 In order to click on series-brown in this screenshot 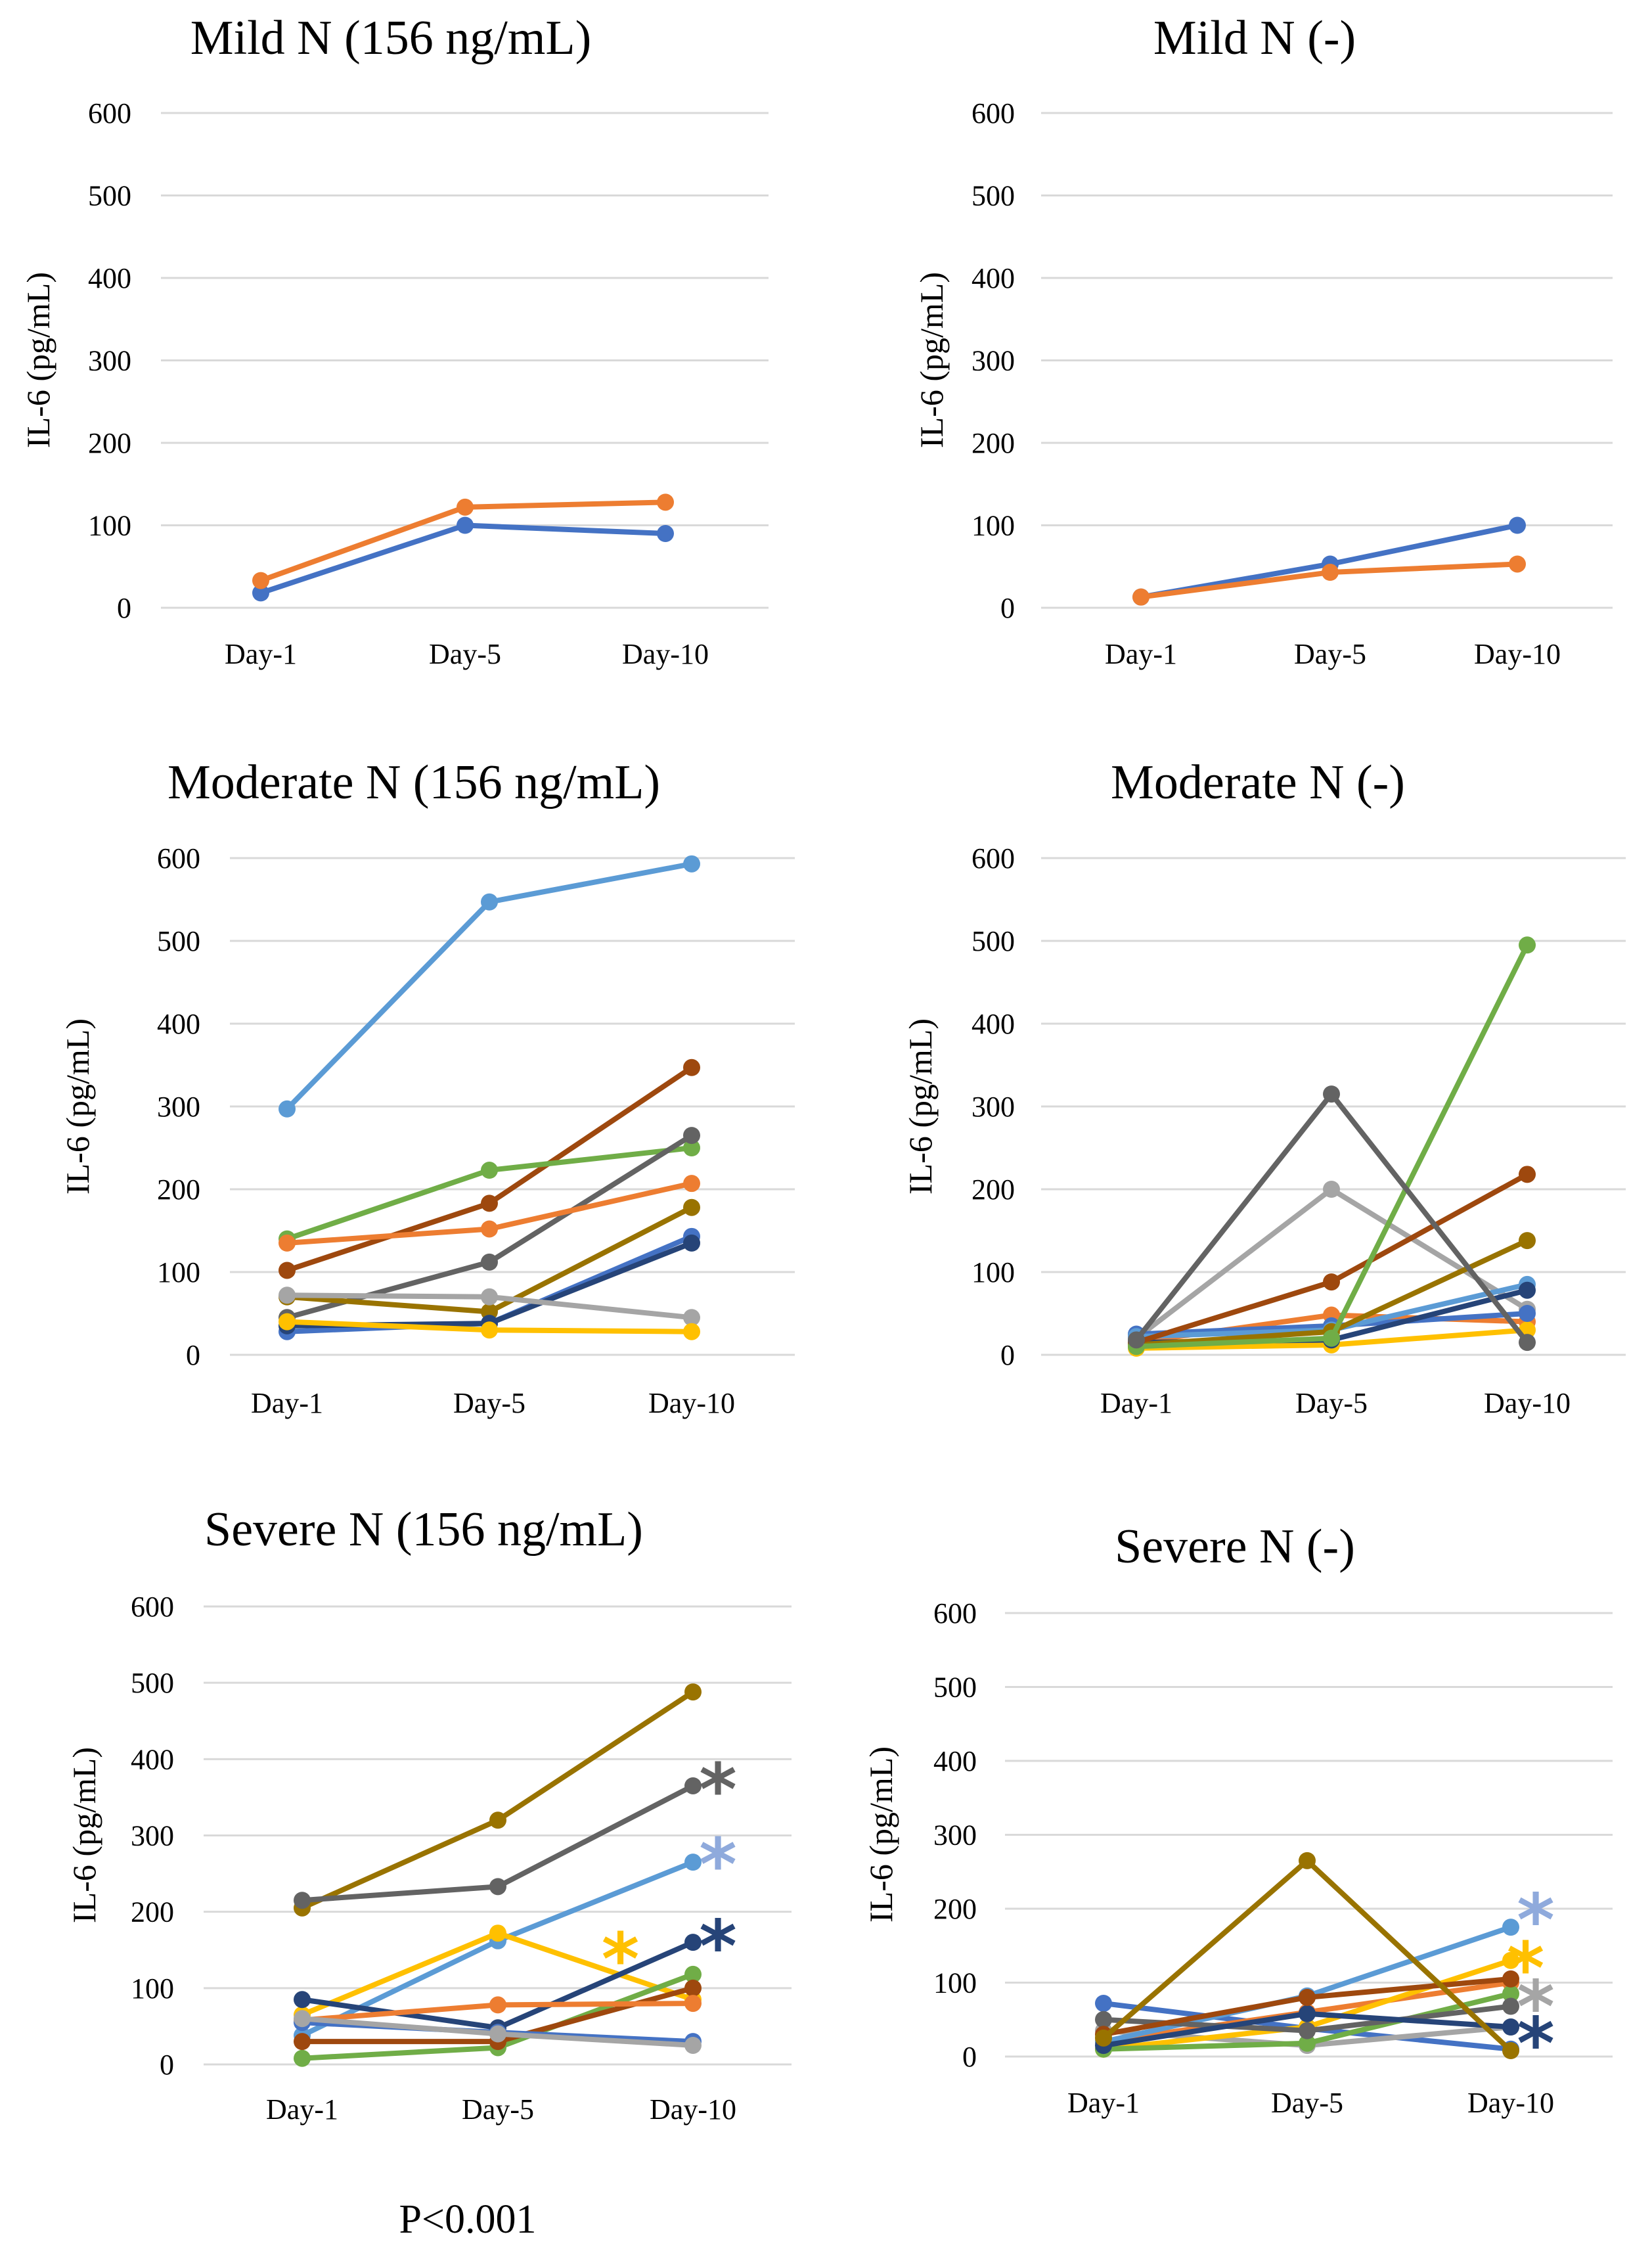, I will do `click(490, 1168)`.